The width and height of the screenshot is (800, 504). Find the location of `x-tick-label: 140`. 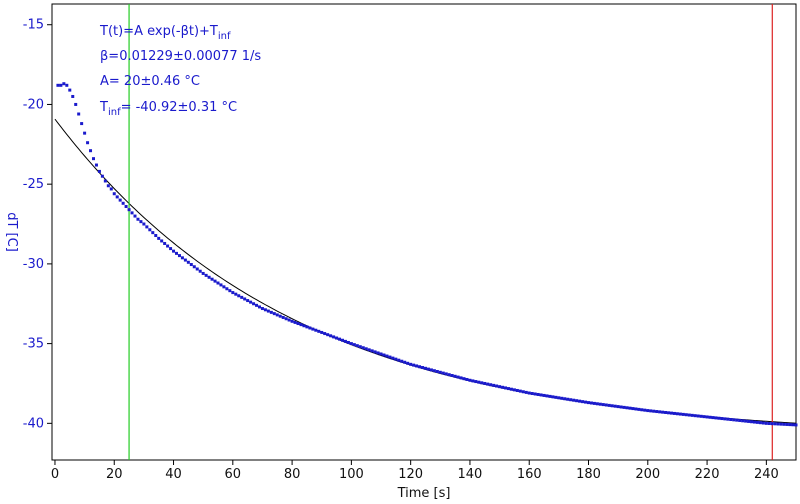

x-tick-label: 140 is located at coordinates (470, 474).